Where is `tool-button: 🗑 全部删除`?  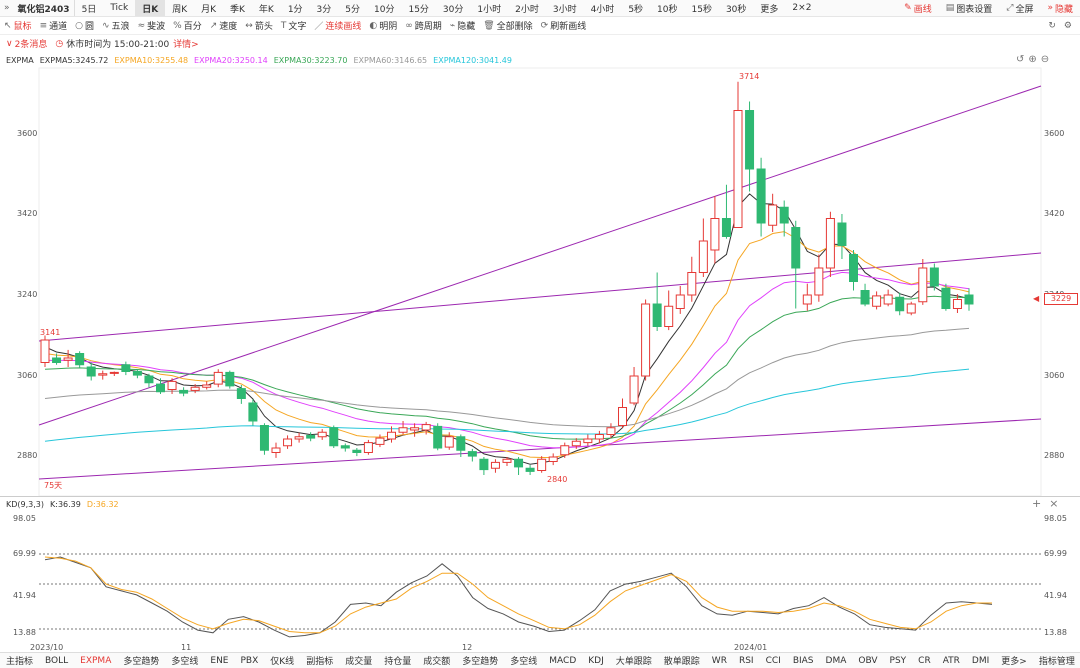 tool-button: 🗑 全部删除 is located at coordinates (507, 25).